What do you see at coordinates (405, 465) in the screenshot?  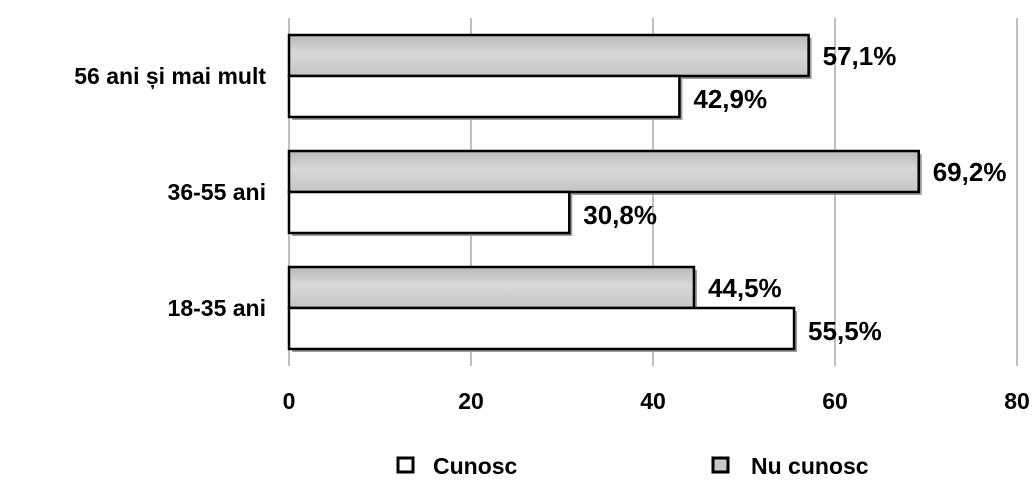 I see `legend-swatch-cunosc` at bounding box center [405, 465].